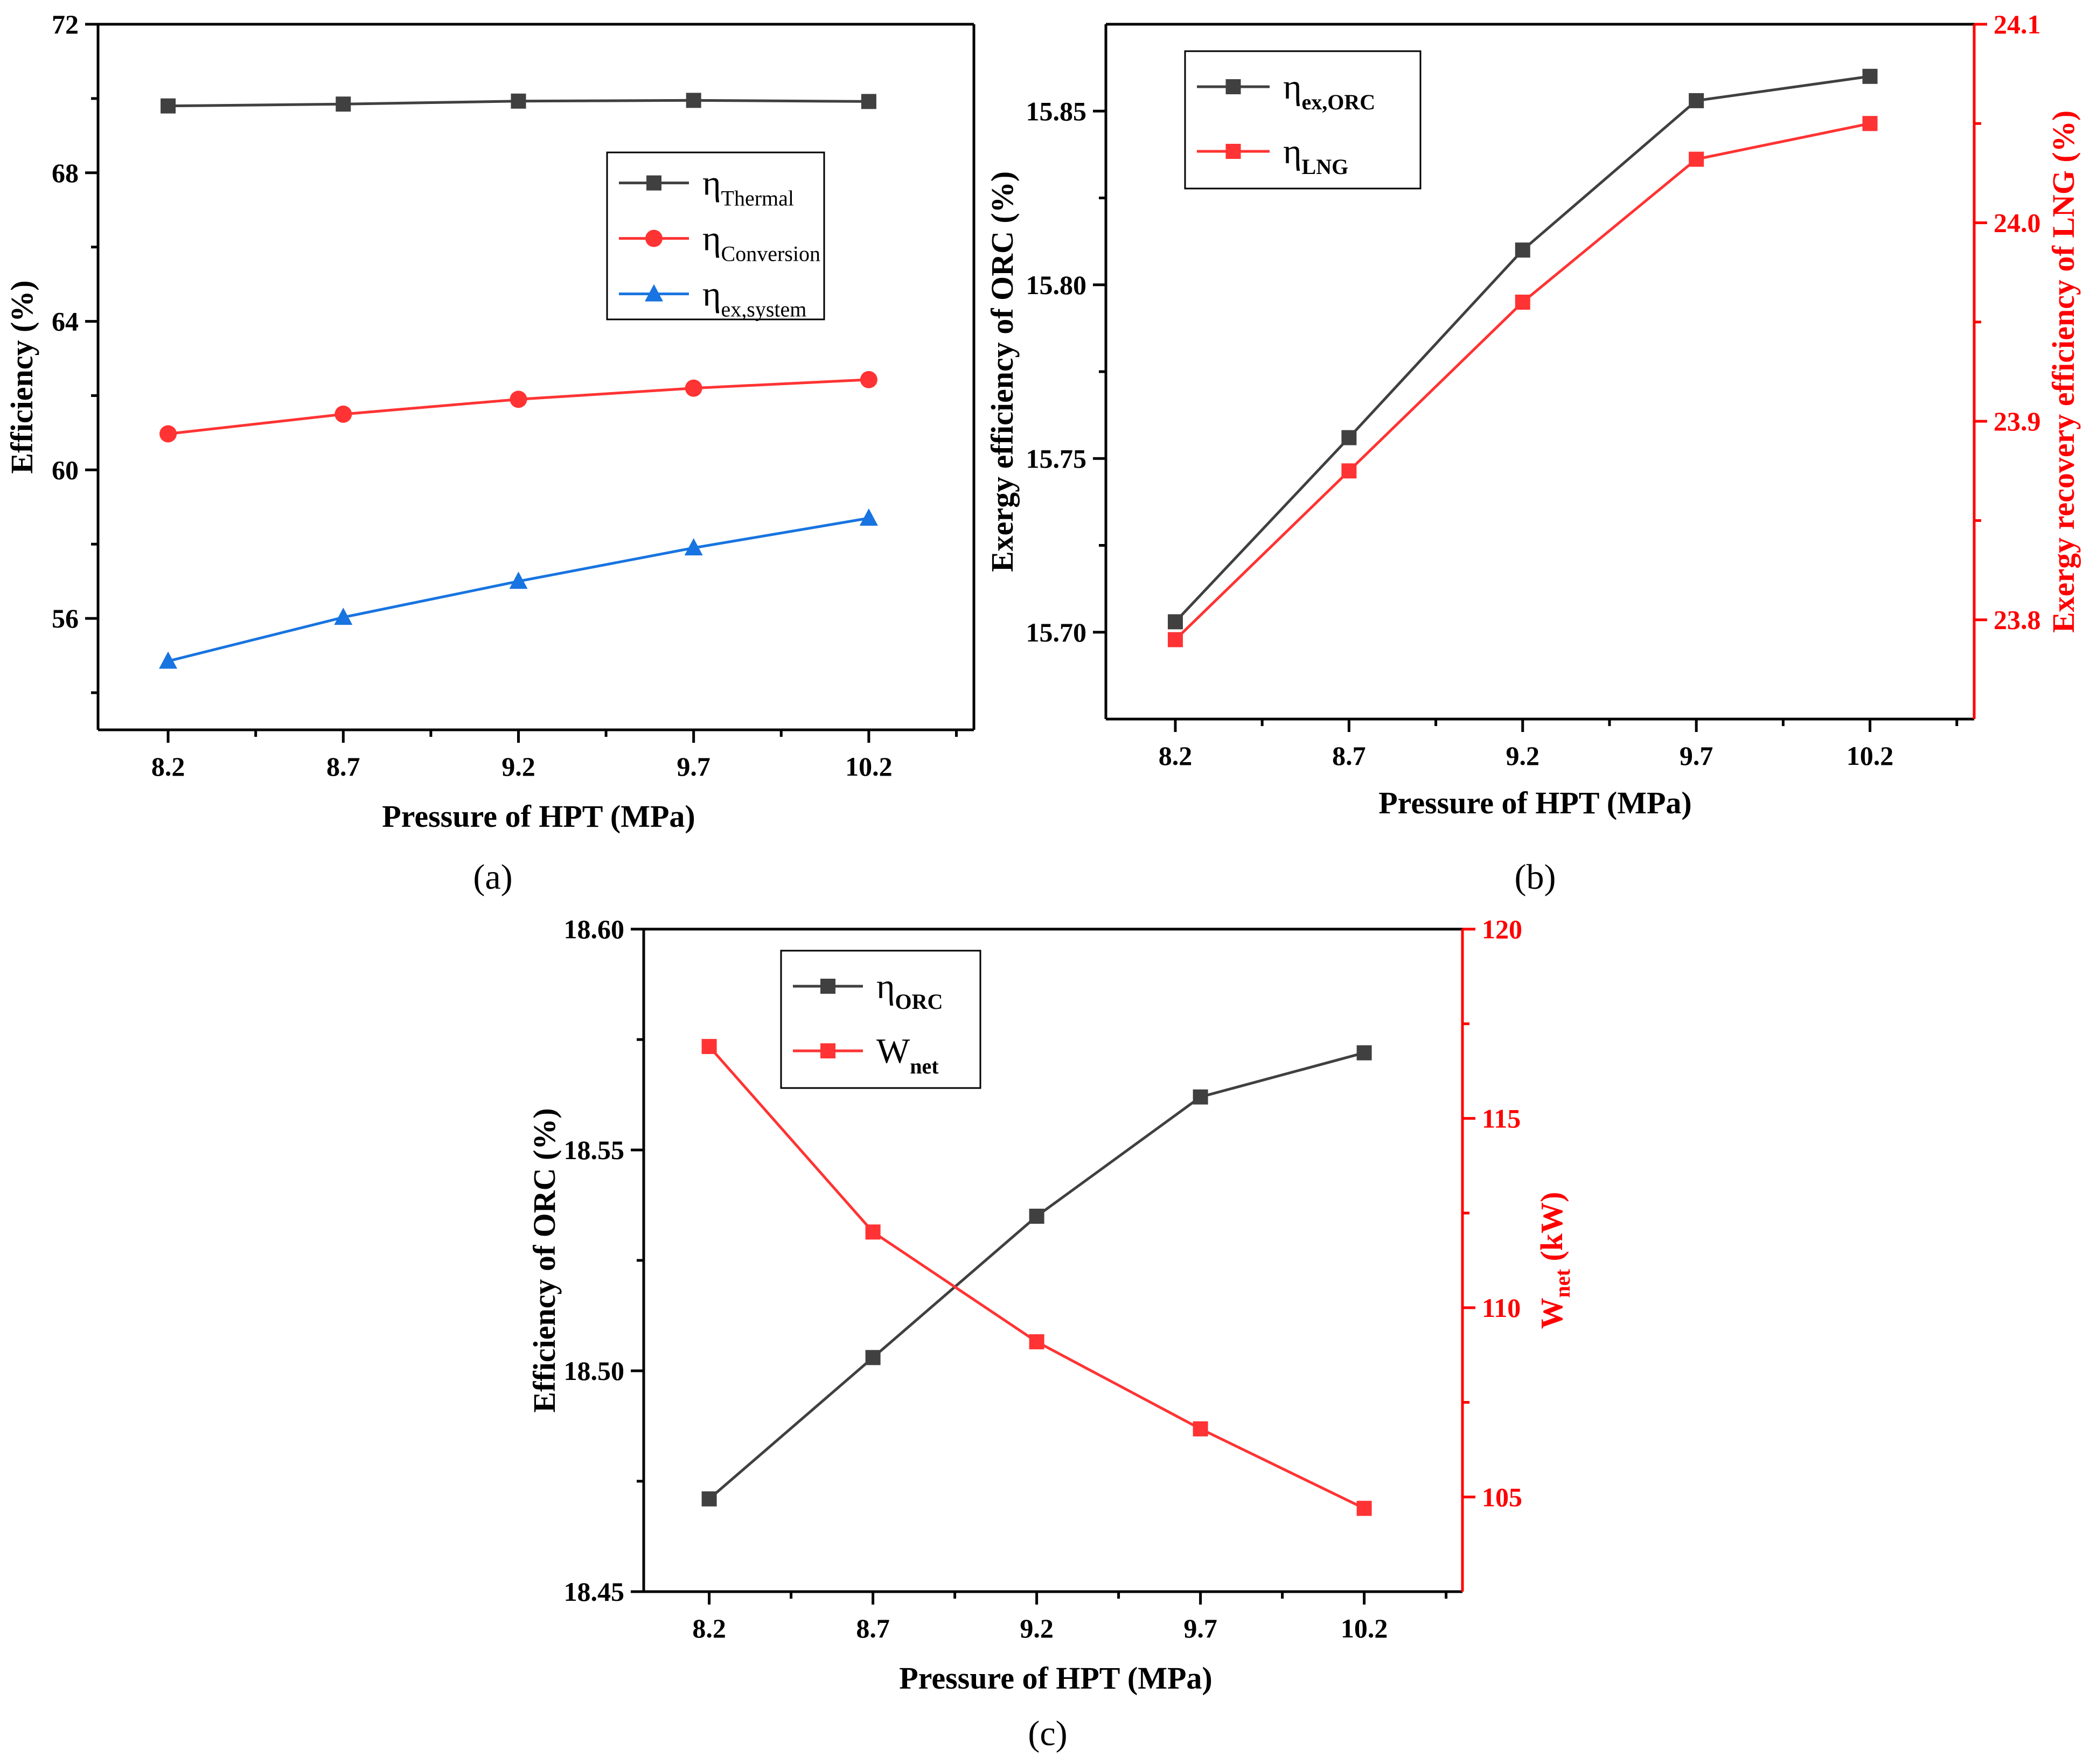 This screenshot has width=2097, height=1764. What do you see at coordinates (1176, 756) in the screenshot?
I see `panel-b-x-tick-label: 8.2` at bounding box center [1176, 756].